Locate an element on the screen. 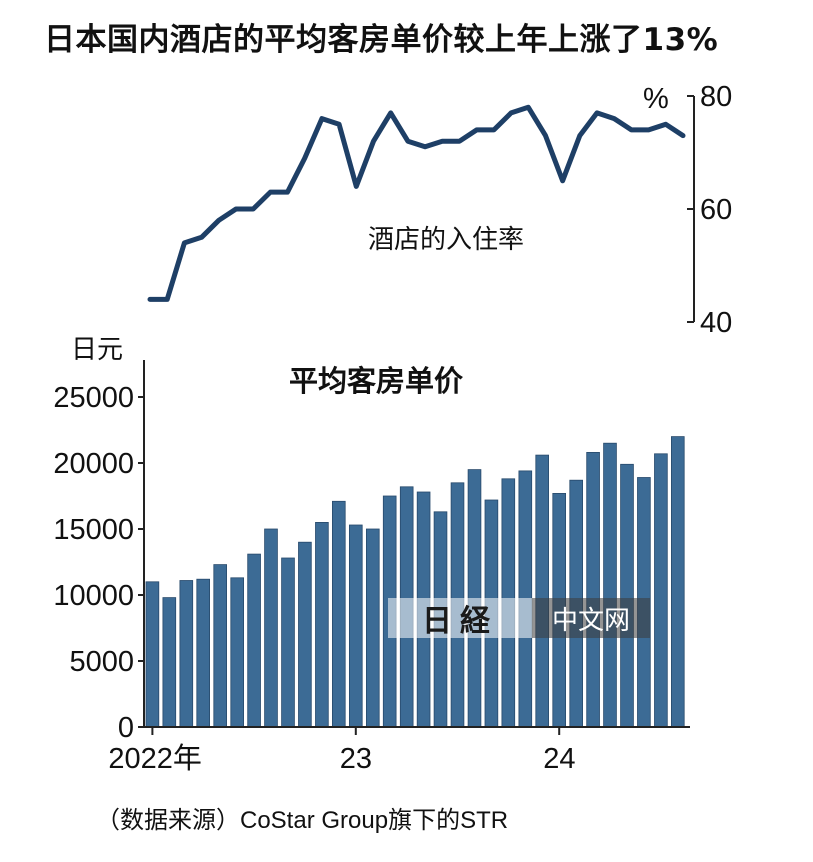 This screenshot has width=813, height=862. price-tick-label: 0 is located at coordinates (126, 728).